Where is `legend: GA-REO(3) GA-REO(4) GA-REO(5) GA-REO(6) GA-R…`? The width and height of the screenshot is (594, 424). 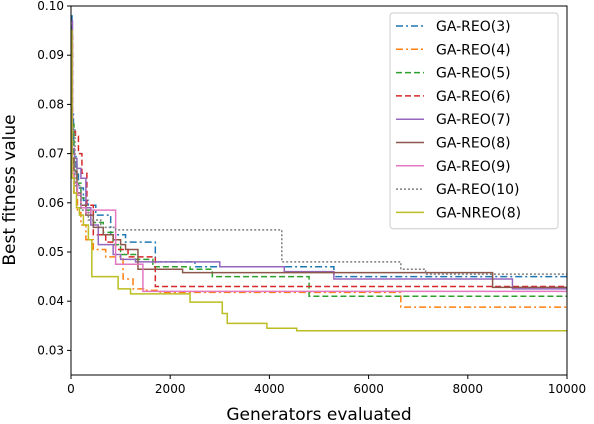
legend: GA-REO(3) GA-REO(4) GA-REO(5) GA-REO(6) GA-R… is located at coordinates (474, 121).